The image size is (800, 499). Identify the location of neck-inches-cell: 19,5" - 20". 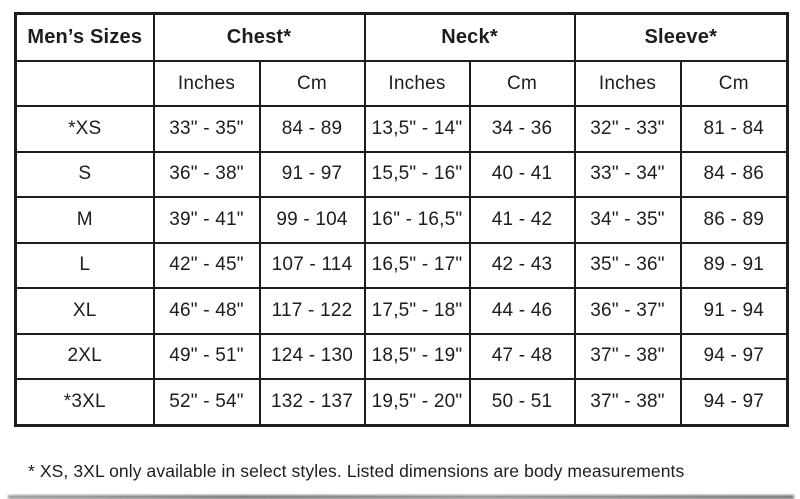
(417, 402).